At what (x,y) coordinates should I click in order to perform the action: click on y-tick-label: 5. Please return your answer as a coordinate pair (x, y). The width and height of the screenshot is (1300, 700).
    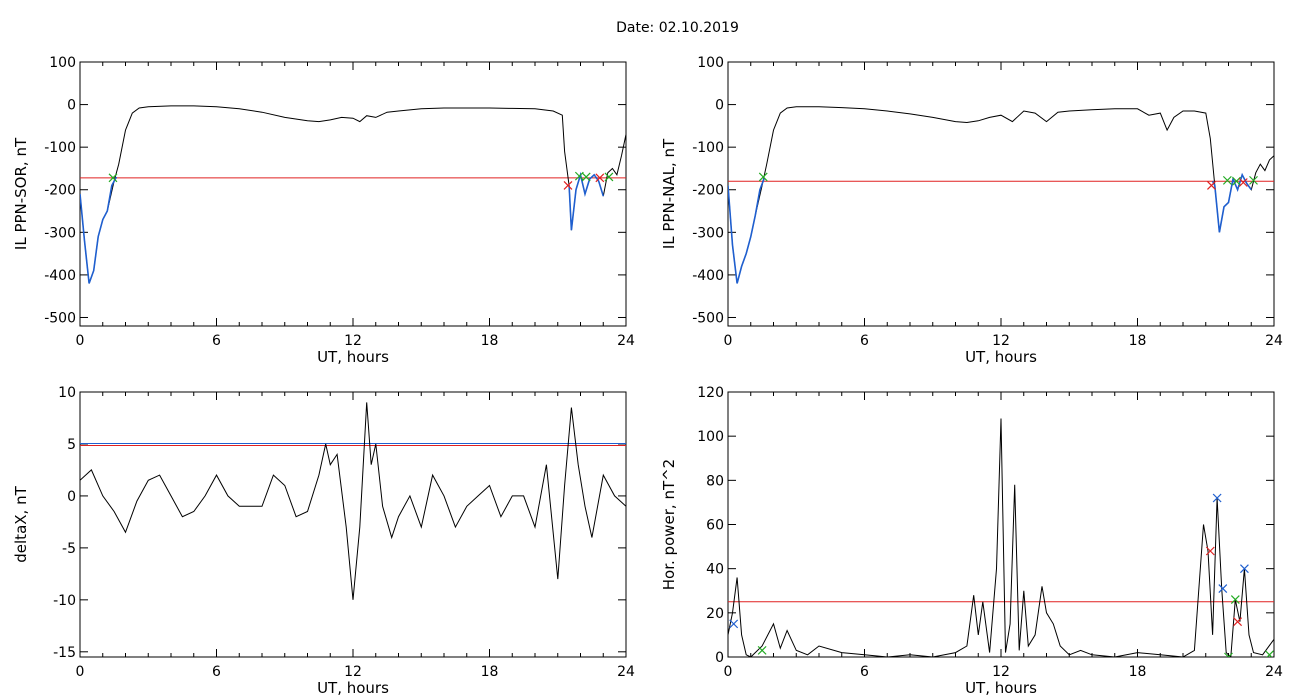
    Looking at the image, I should click on (71, 445).